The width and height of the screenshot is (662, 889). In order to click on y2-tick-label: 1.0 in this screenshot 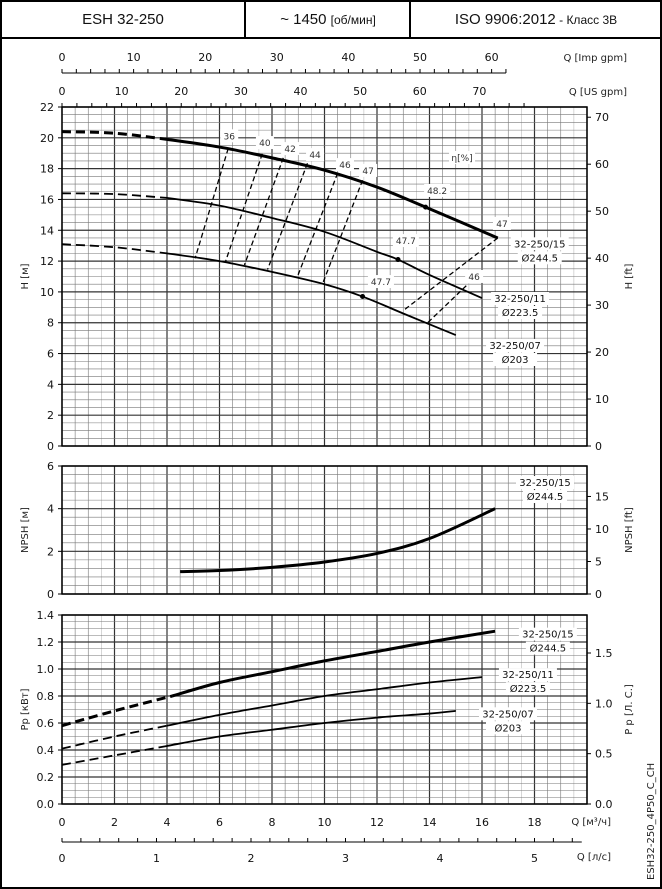, I will do `click(604, 703)`.